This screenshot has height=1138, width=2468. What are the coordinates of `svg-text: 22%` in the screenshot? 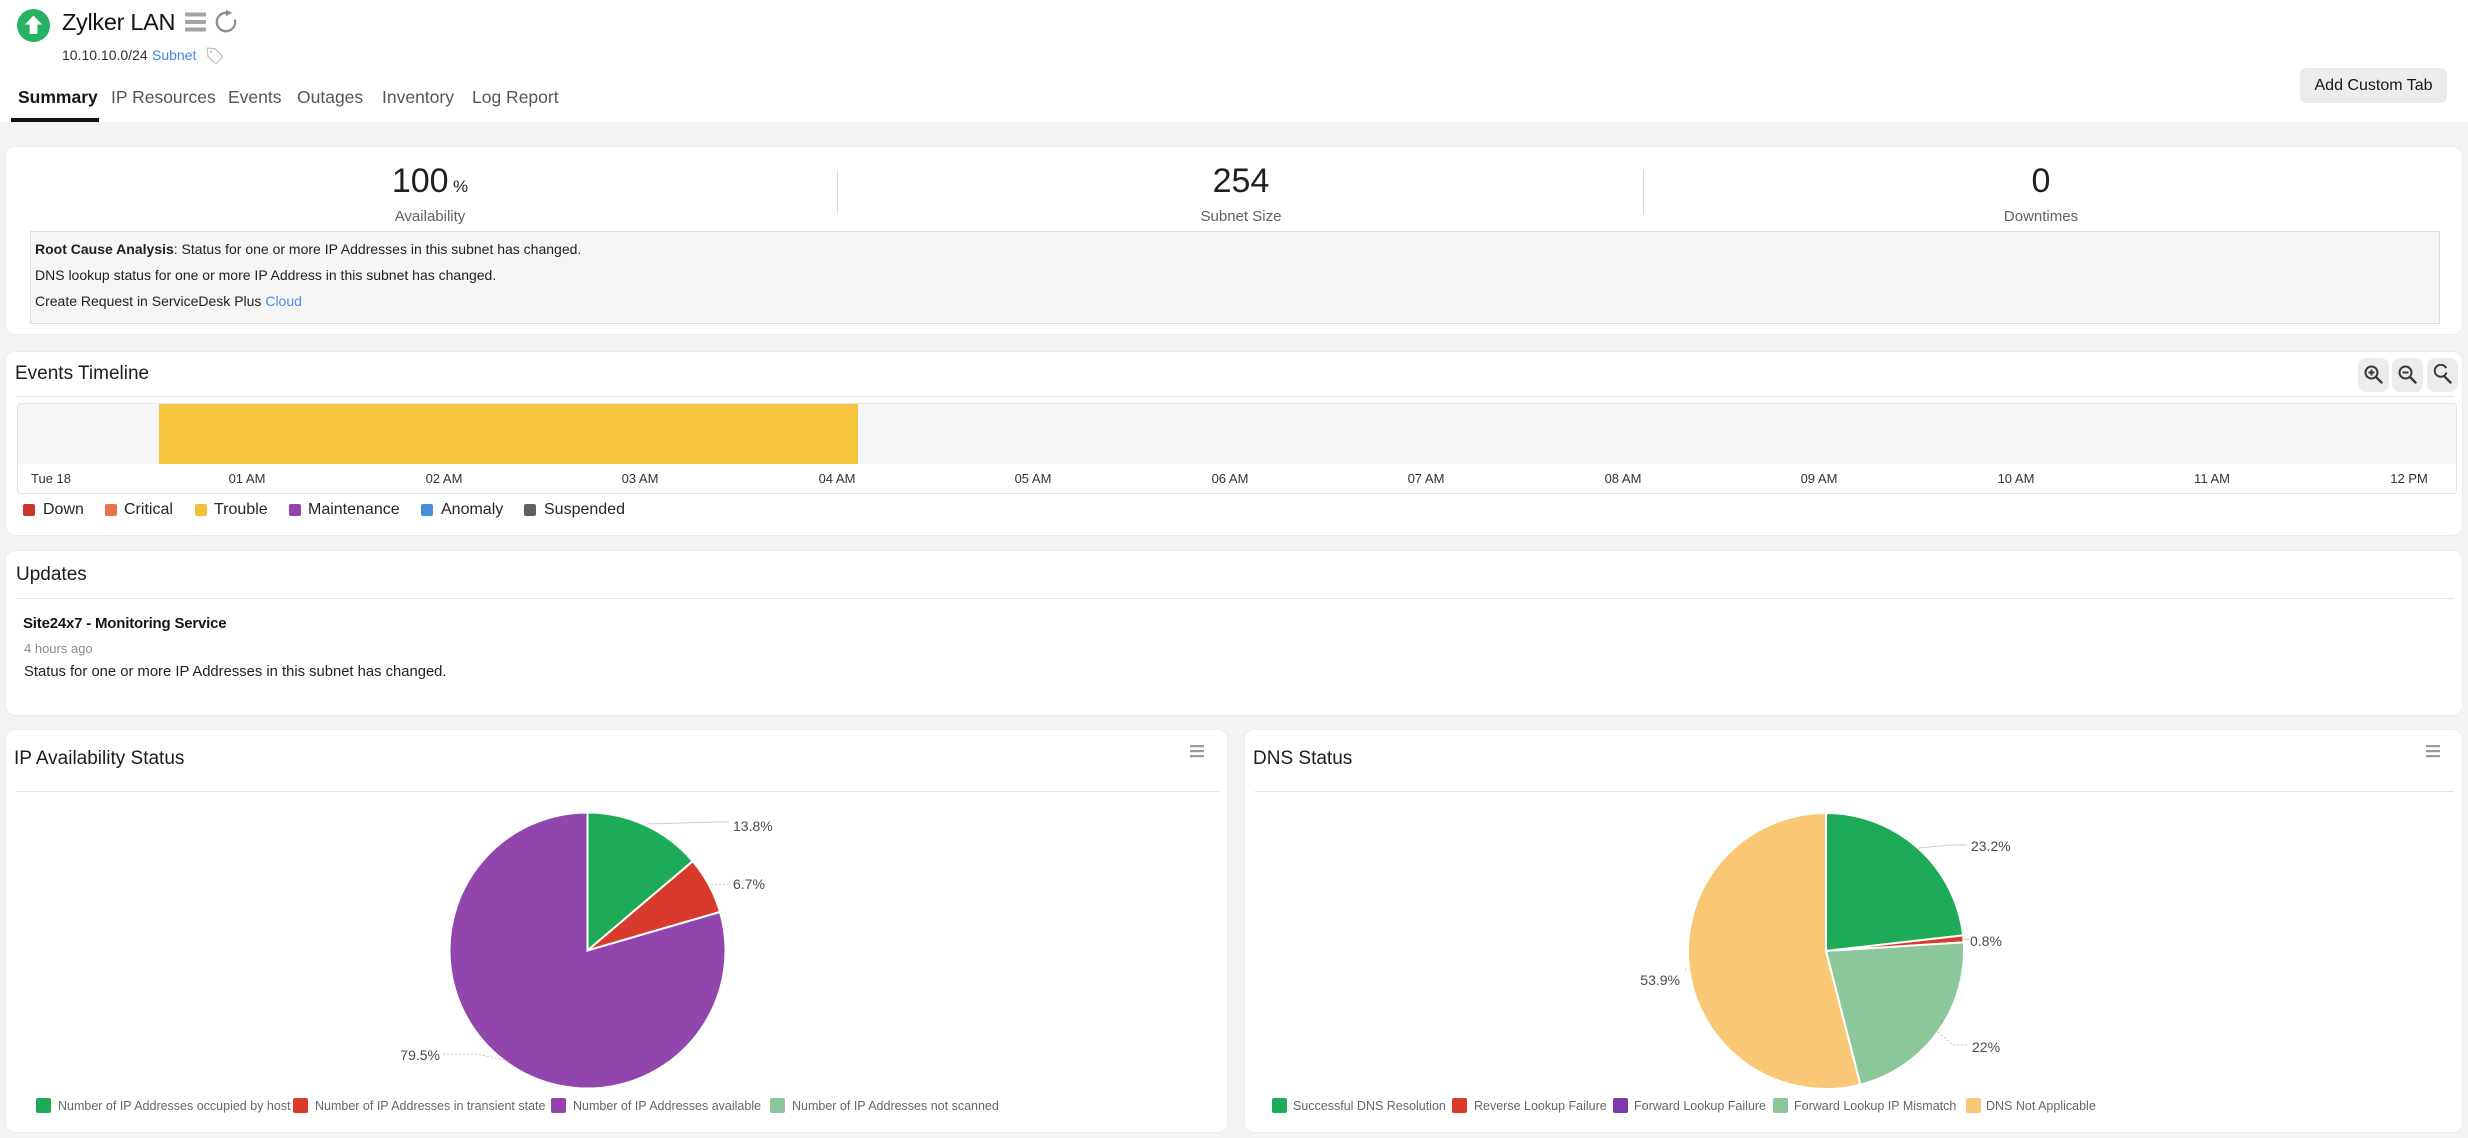 It's located at (1986, 1047).